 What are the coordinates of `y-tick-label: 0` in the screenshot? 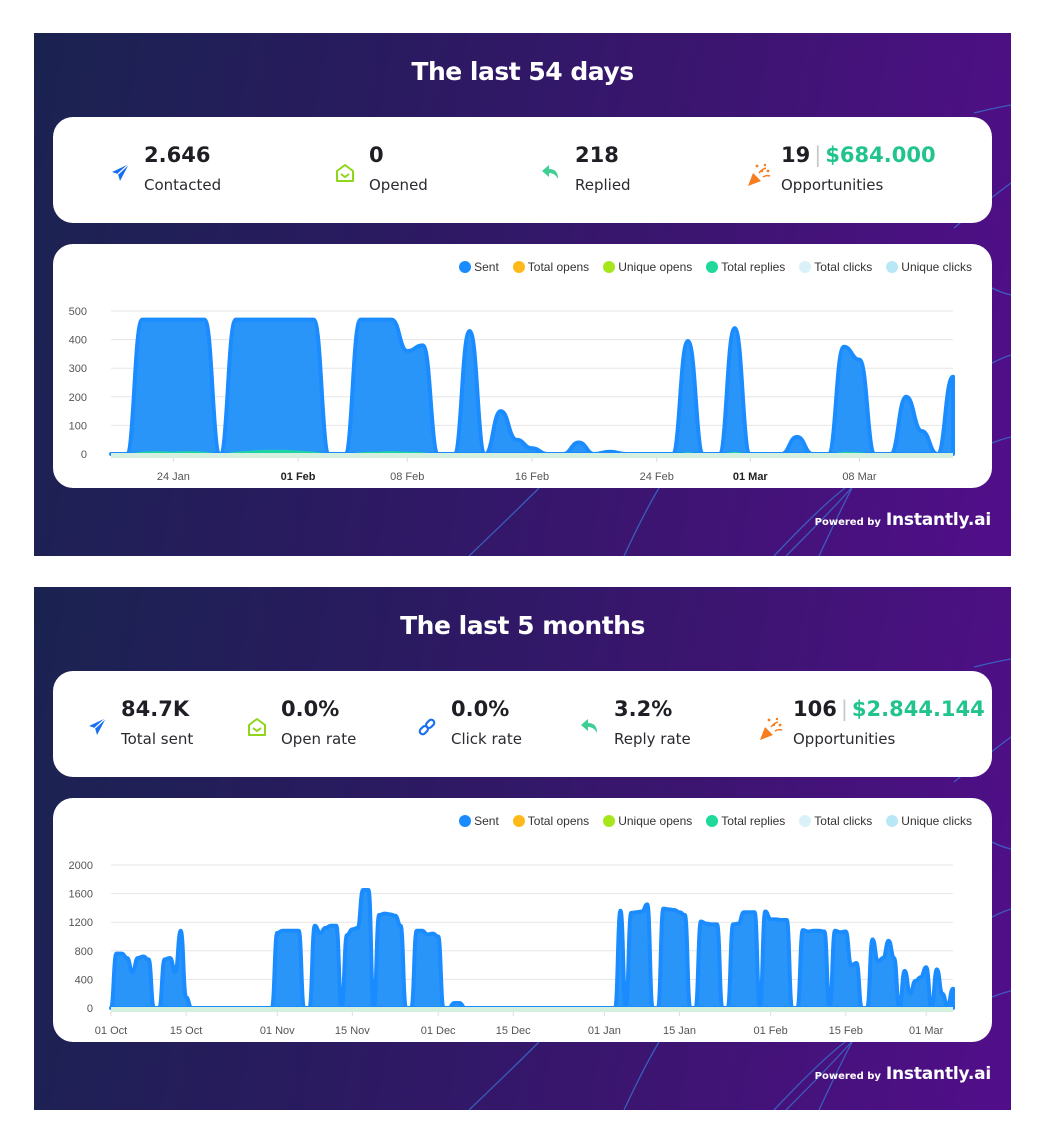 It's located at (84, 455).